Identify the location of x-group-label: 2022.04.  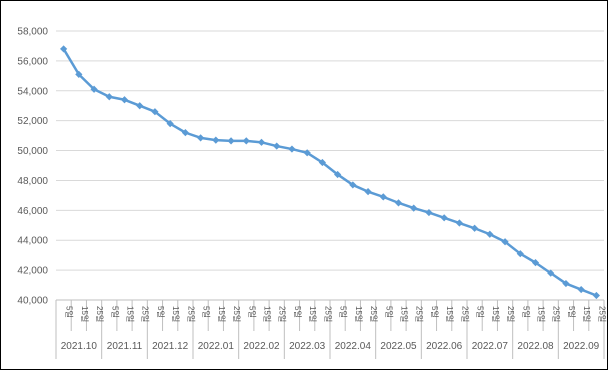
(353, 346).